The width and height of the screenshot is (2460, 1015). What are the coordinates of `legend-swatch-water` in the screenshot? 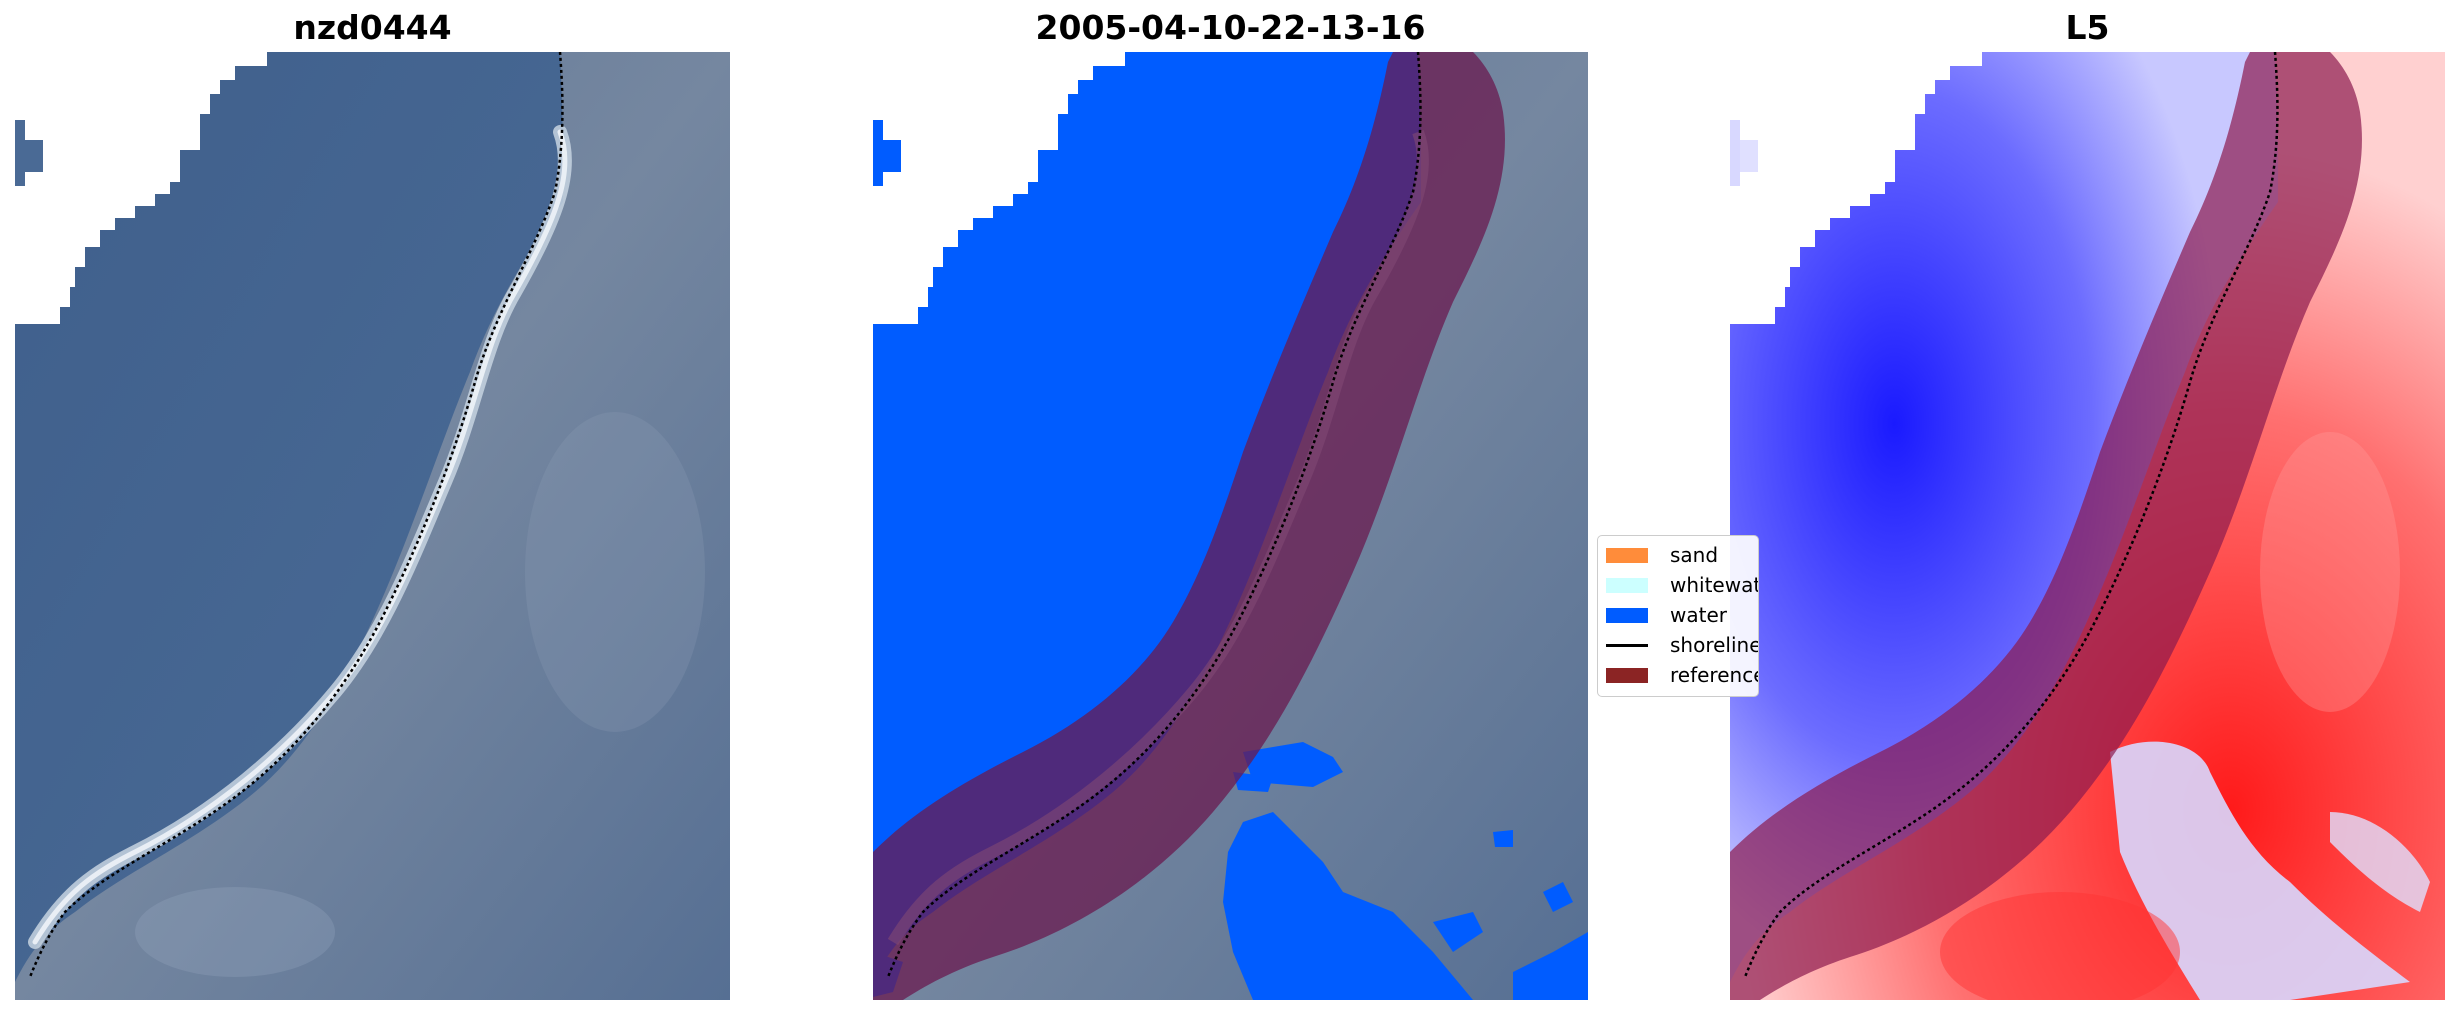 It's located at (1627, 615).